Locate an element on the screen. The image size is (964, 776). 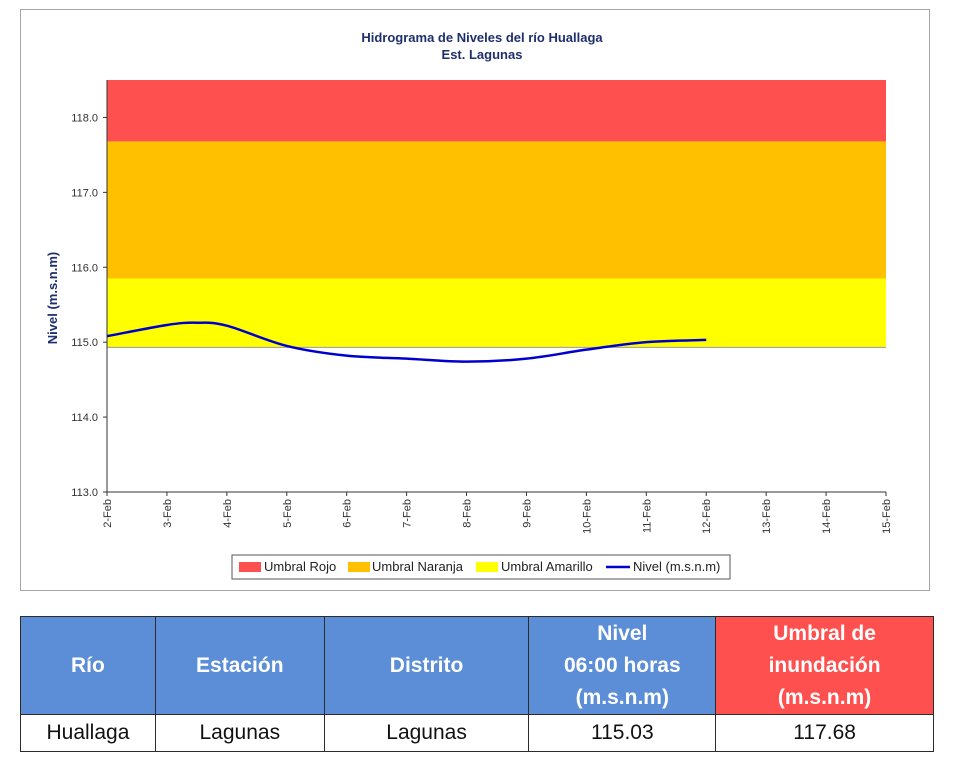
header-umbral-line1: Umbral de is located at coordinates (824, 633).